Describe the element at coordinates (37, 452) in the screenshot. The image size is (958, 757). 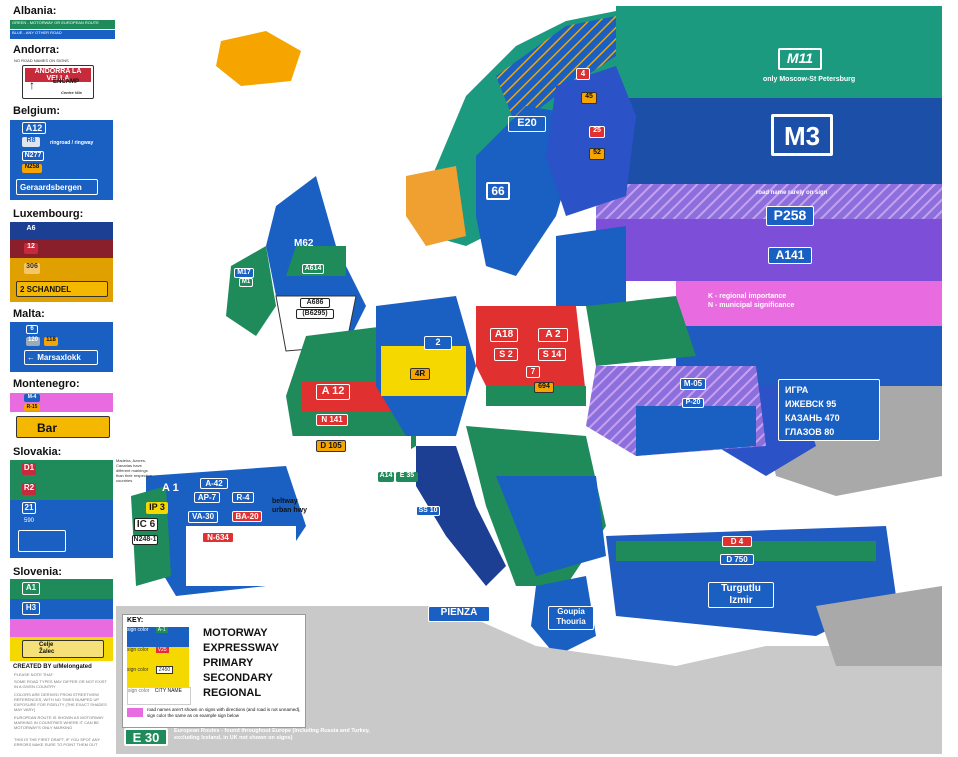
I see `slovakia-title: Slovakia:` at that location.